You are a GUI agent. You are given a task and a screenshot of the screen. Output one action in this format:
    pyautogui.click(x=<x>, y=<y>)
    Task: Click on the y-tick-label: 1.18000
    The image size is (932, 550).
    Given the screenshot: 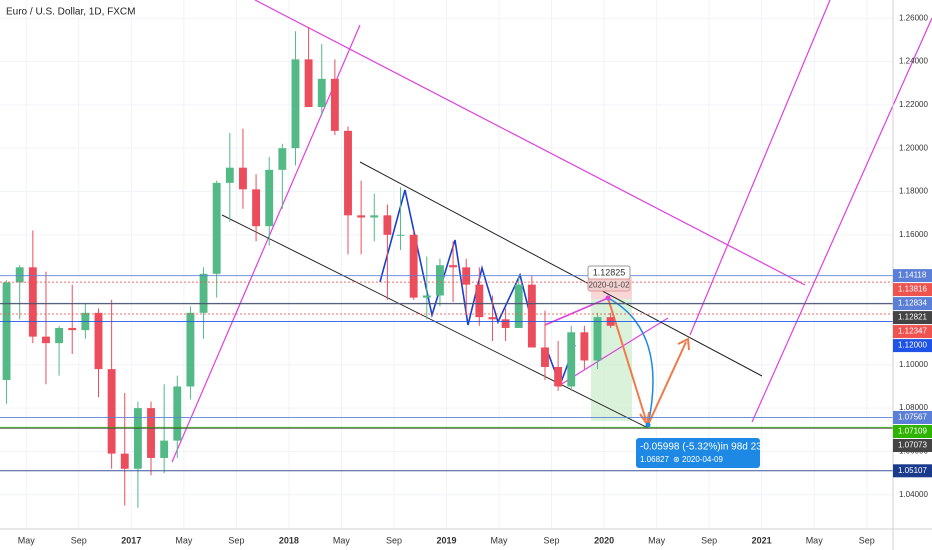 What is the action you would take?
    pyautogui.click(x=913, y=191)
    